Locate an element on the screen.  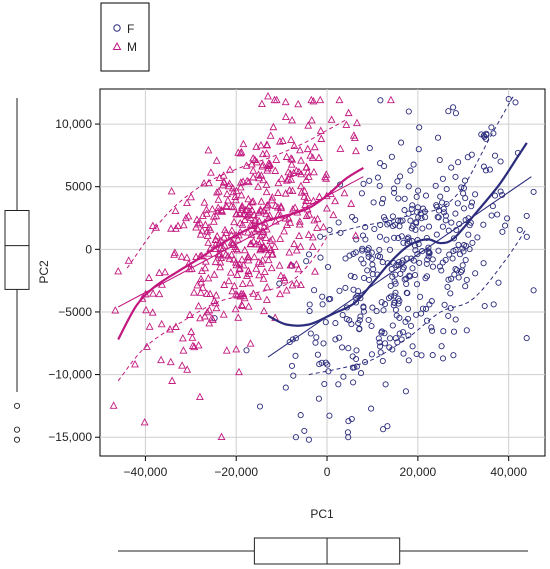
x-tick-label: 20,000 is located at coordinates (418, 472).